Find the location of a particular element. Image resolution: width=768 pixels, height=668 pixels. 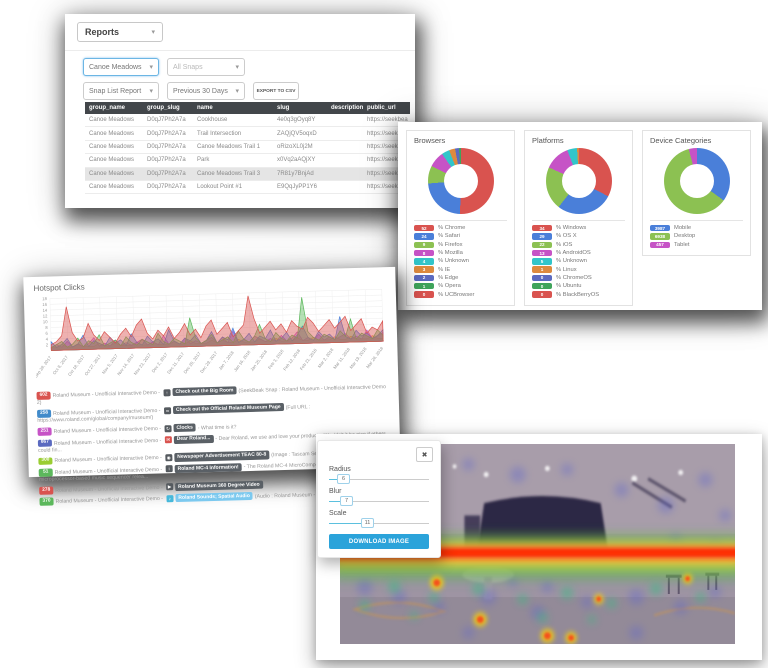

legend-value-badge: 9 is located at coordinates (424, 244).